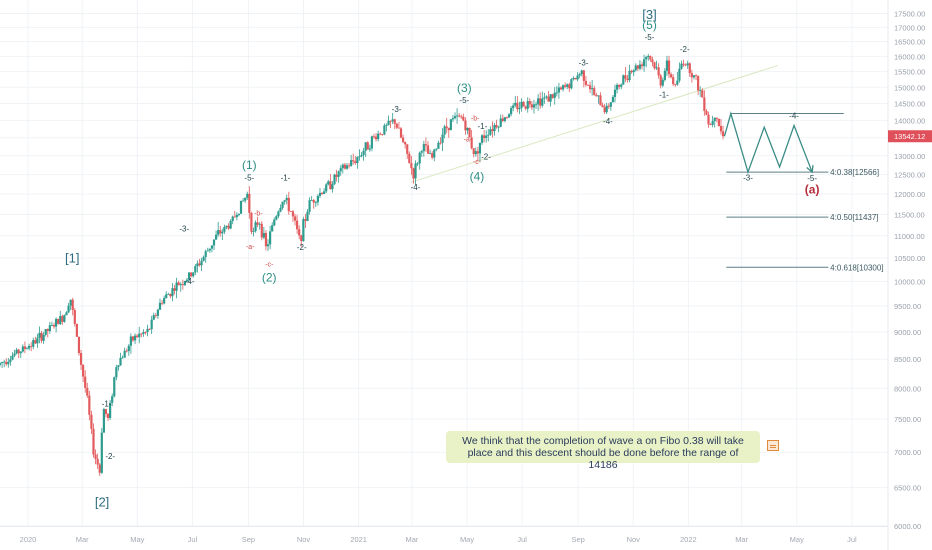 This screenshot has width=932, height=550. I want to click on price-tick-label: 11000.00, so click(909, 236).